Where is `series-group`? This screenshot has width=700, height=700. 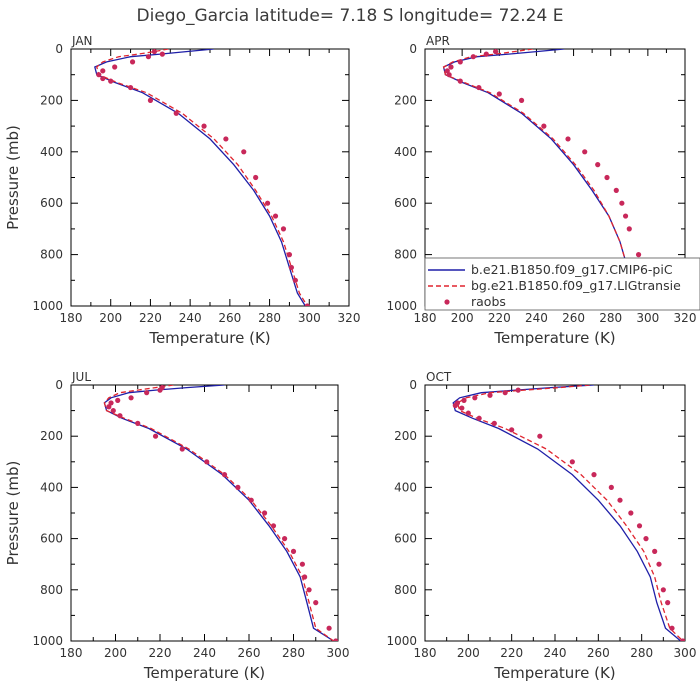
series-group is located at coordinates (220, 513).